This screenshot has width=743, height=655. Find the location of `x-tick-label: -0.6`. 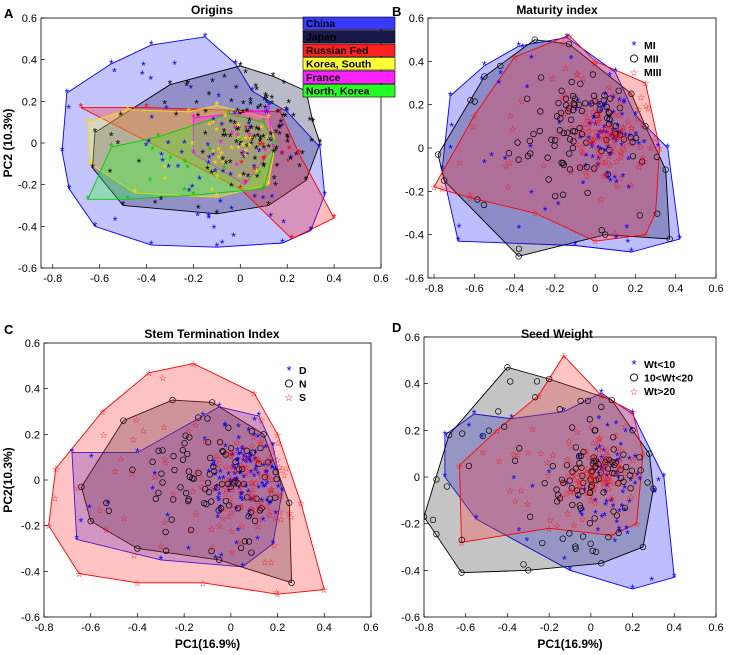

x-tick-label: -0.6 is located at coordinates (90, 628).